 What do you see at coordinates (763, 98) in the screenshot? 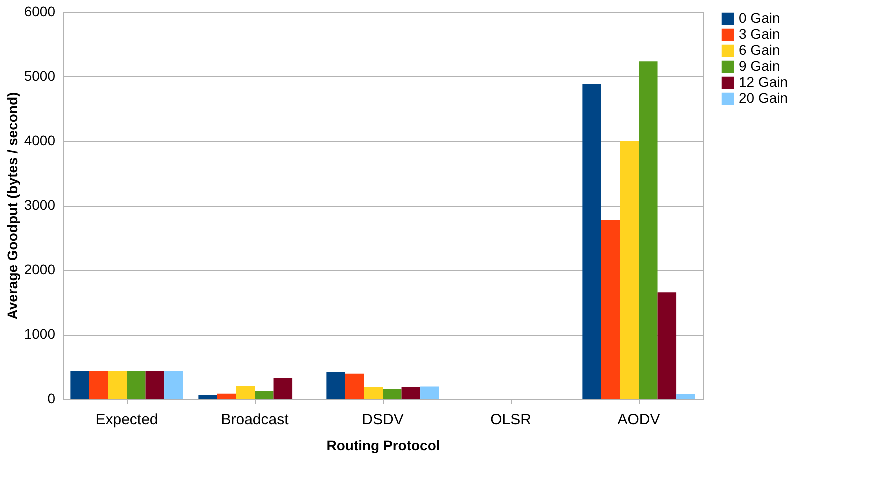
I see `legend-label: 20 Gain` at bounding box center [763, 98].